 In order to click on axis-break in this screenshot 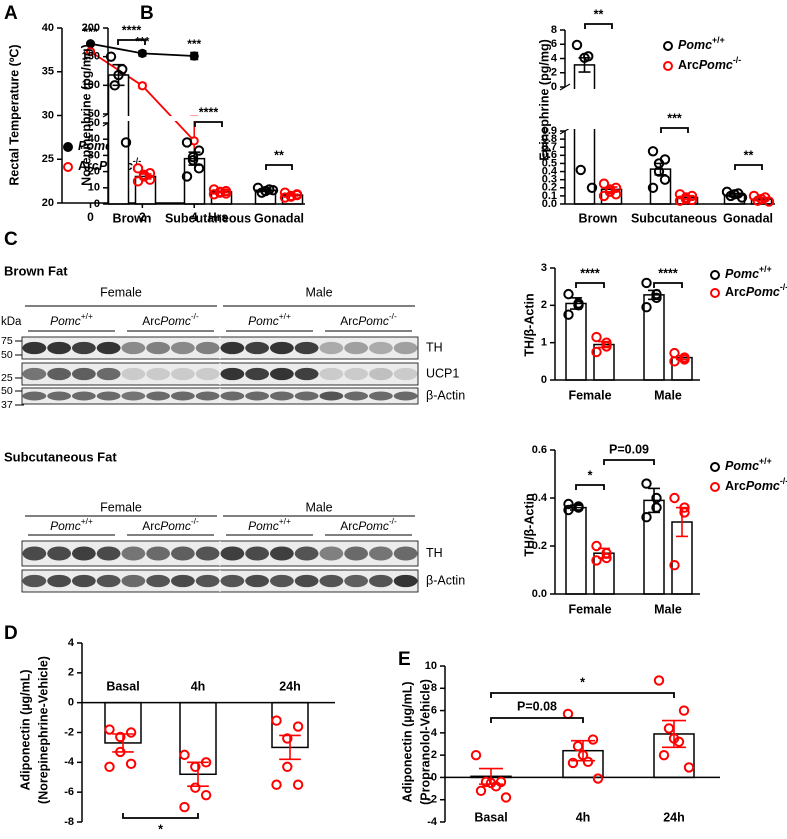, I will do `click(565, 87)`.